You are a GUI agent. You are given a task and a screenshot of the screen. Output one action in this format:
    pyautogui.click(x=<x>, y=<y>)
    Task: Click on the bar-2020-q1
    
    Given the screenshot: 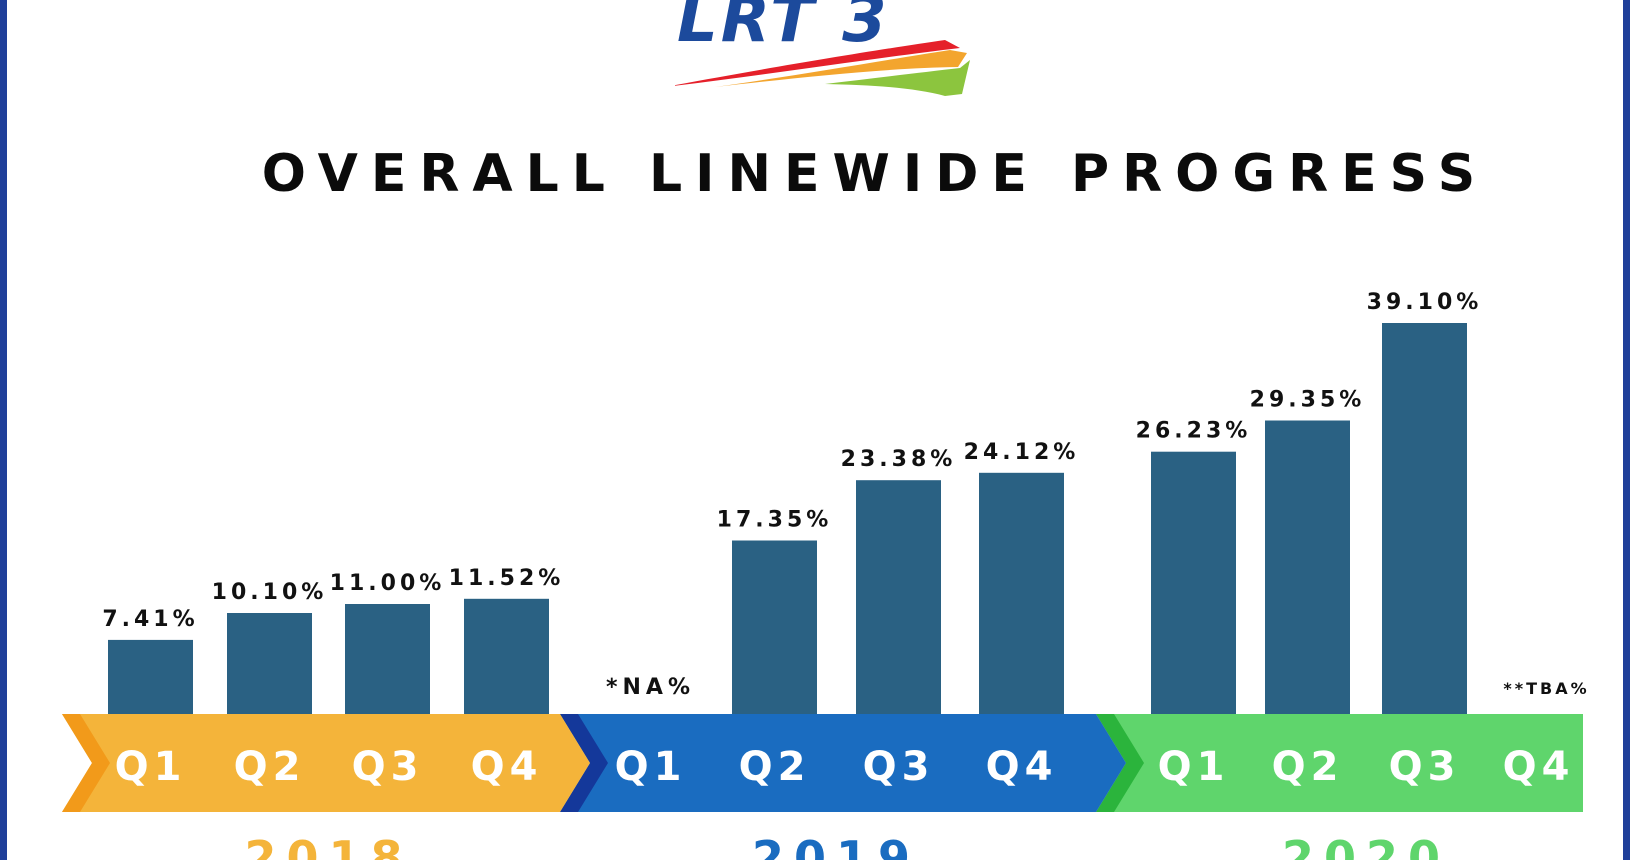 What is the action you would take?
    pyautogui.click(x=1193, y=582)
    